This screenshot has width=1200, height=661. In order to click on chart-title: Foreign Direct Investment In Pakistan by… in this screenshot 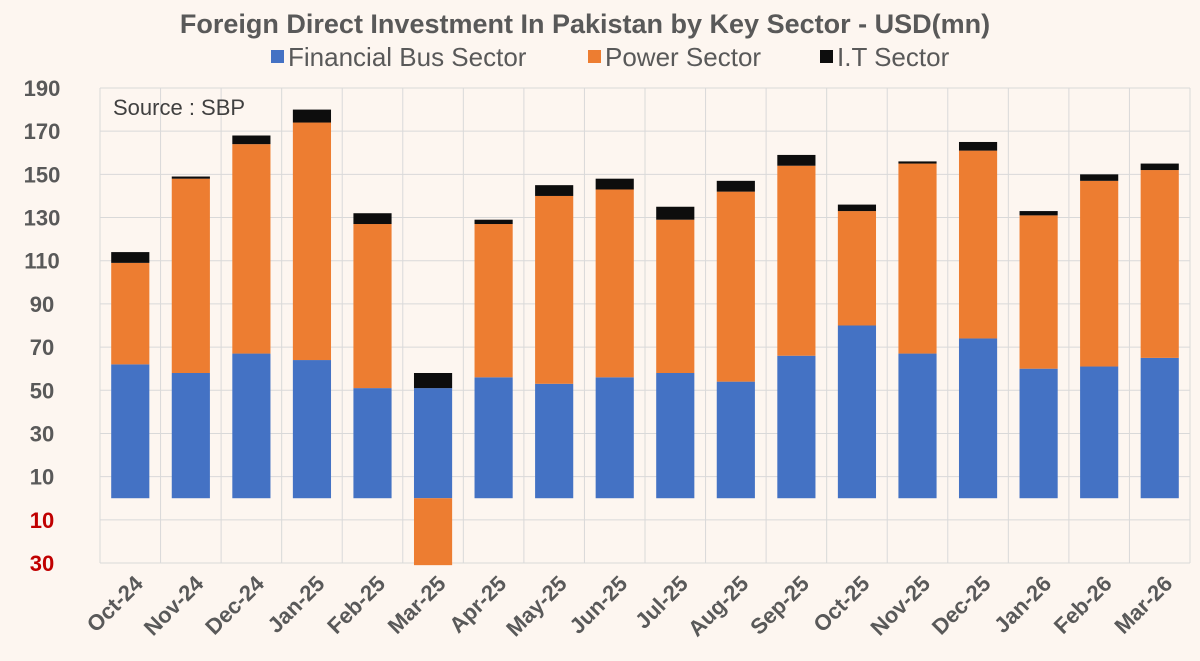, I will do `click(585, 24)`.